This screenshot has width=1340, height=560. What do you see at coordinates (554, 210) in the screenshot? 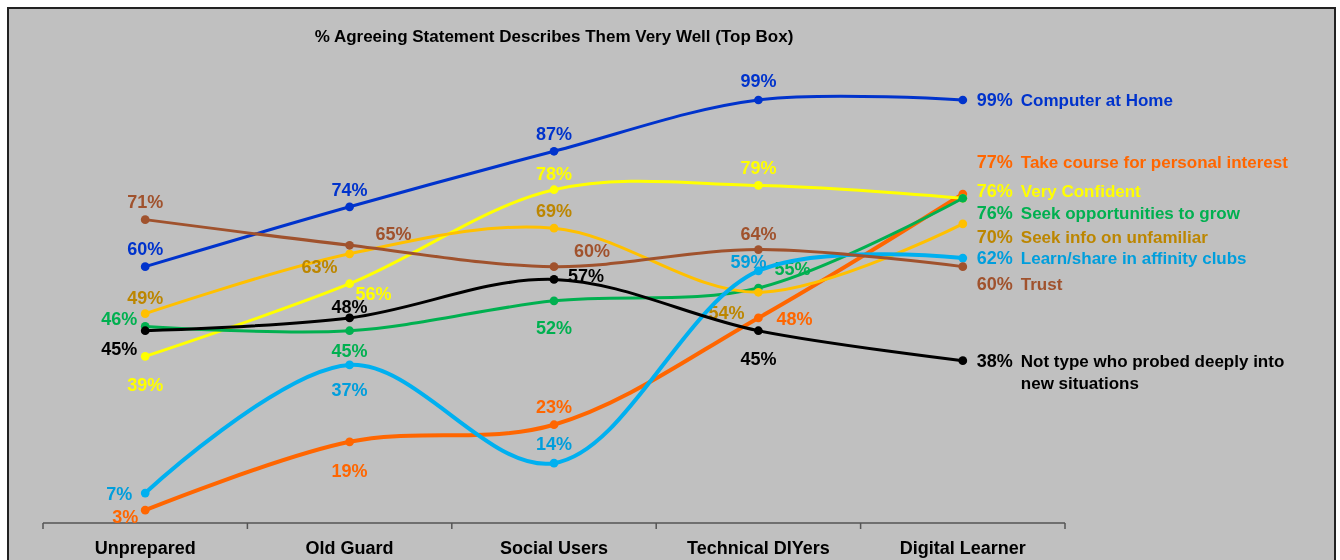
I see `data-label: 69%` at bounding box center [554, 210].